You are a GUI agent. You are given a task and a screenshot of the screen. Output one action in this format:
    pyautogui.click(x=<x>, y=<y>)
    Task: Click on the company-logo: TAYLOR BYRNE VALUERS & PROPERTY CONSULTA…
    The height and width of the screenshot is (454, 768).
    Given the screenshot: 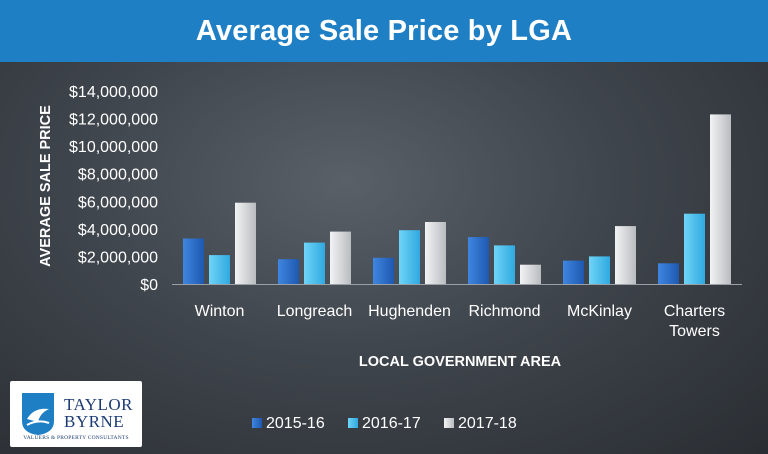 What is the action you would take?
    pyautogui.click(x=76, y=414)
    